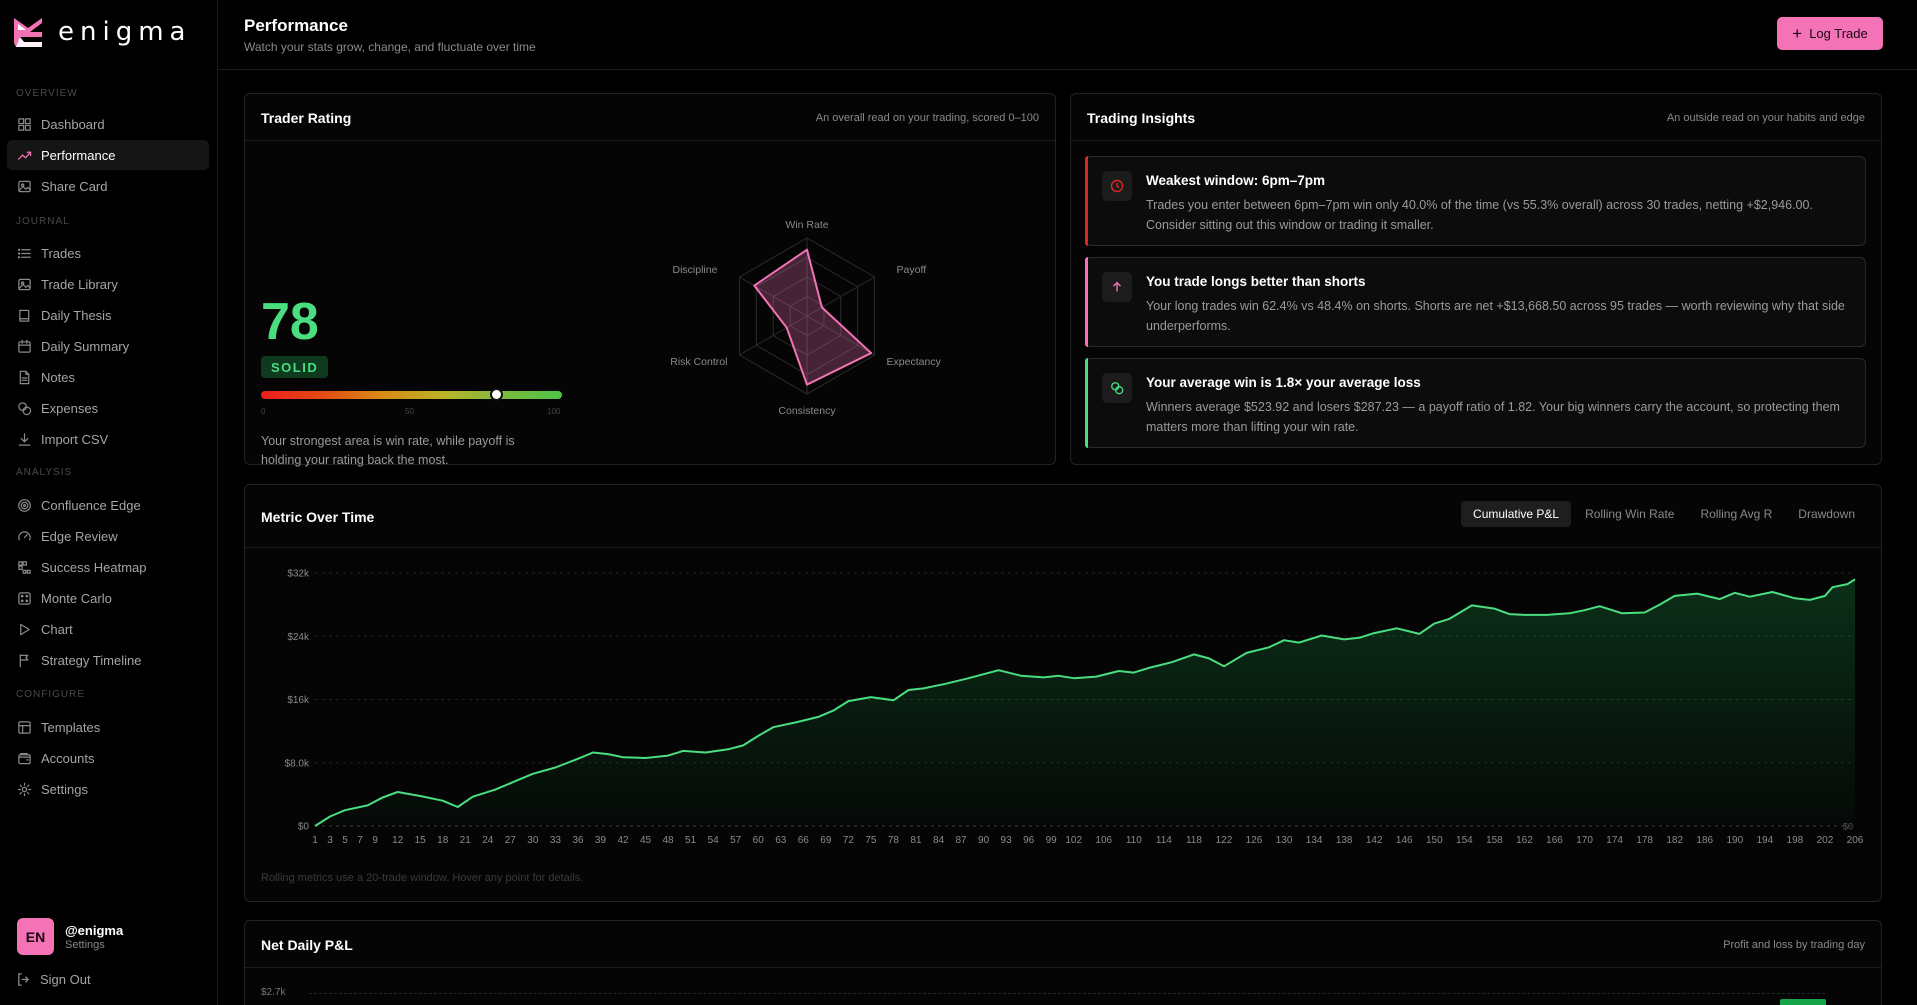  What do you see at coordinates (759, 840) in the screenshot?
I see `x-tick-label: 60` at bounding box center [759, 840].